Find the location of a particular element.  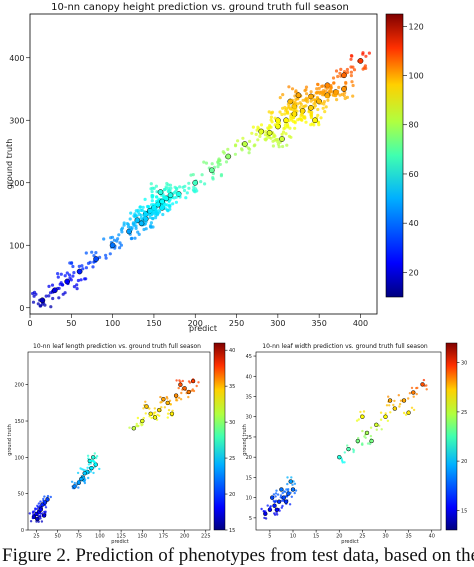

x-tick-label: 25 is located at coordinates (36, 537).